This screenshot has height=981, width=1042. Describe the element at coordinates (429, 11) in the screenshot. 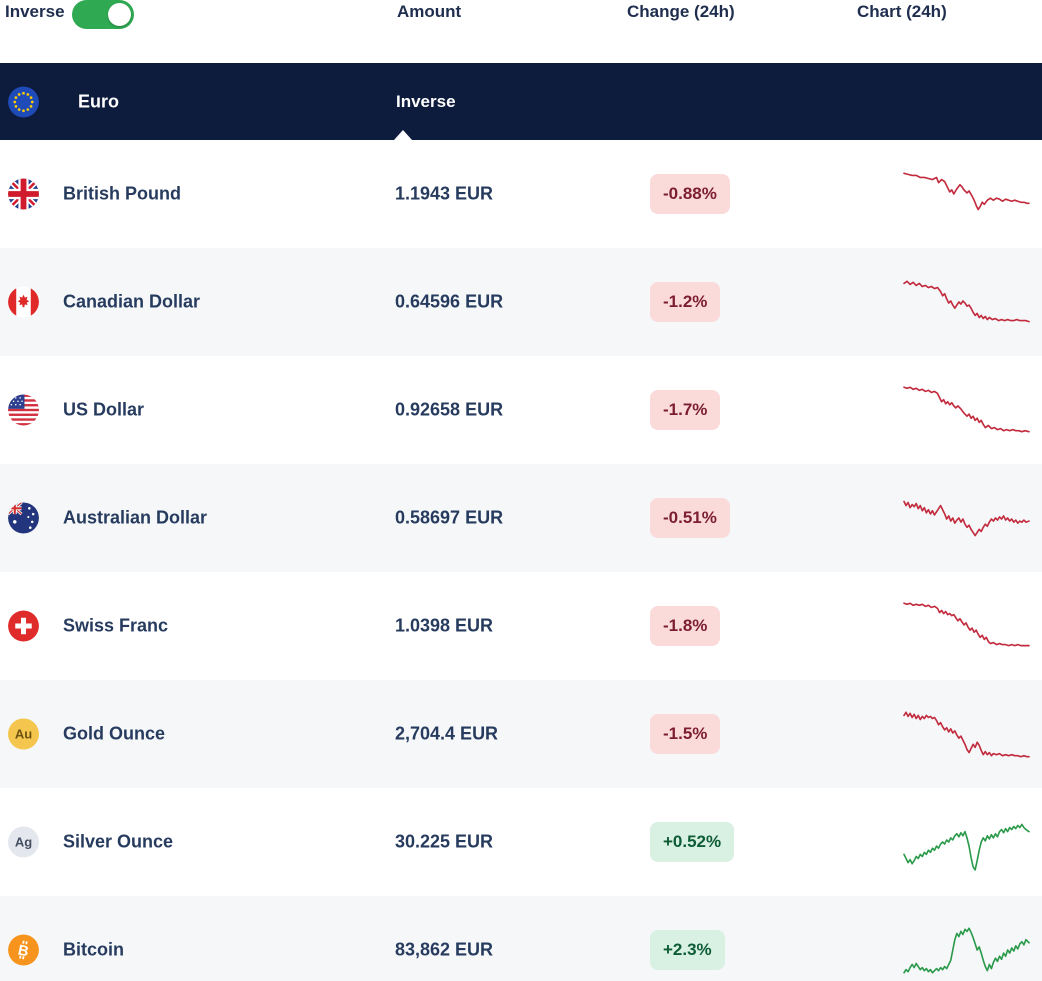

I see `column-header-amount: Amount` at that location.